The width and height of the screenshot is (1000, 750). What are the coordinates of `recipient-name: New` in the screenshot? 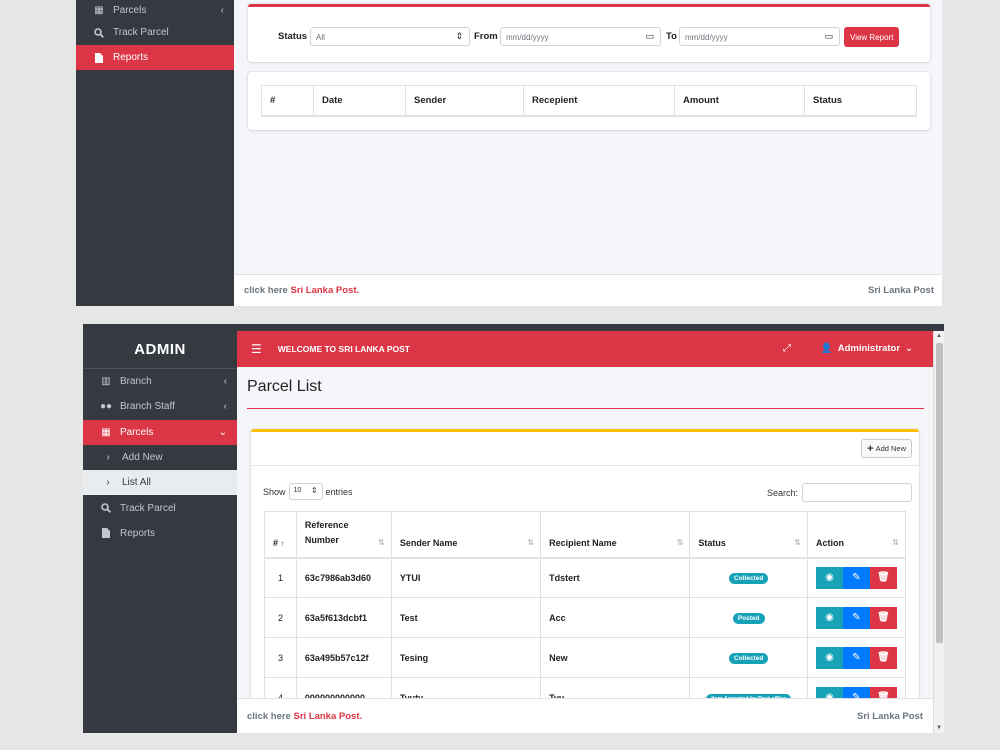 It's located at (615, 657).